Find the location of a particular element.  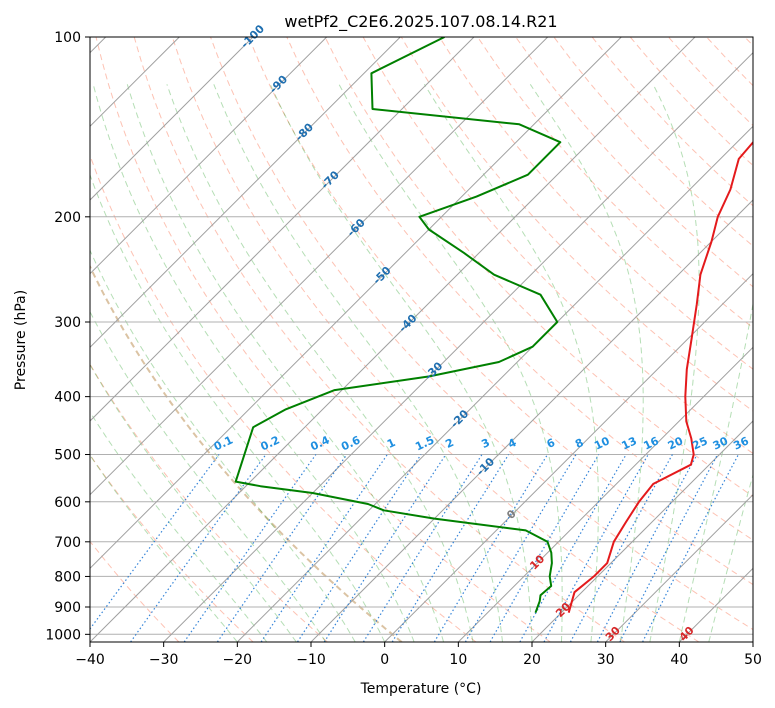

y-axis-tick-label: 800 is located at coordinates (67, 577).